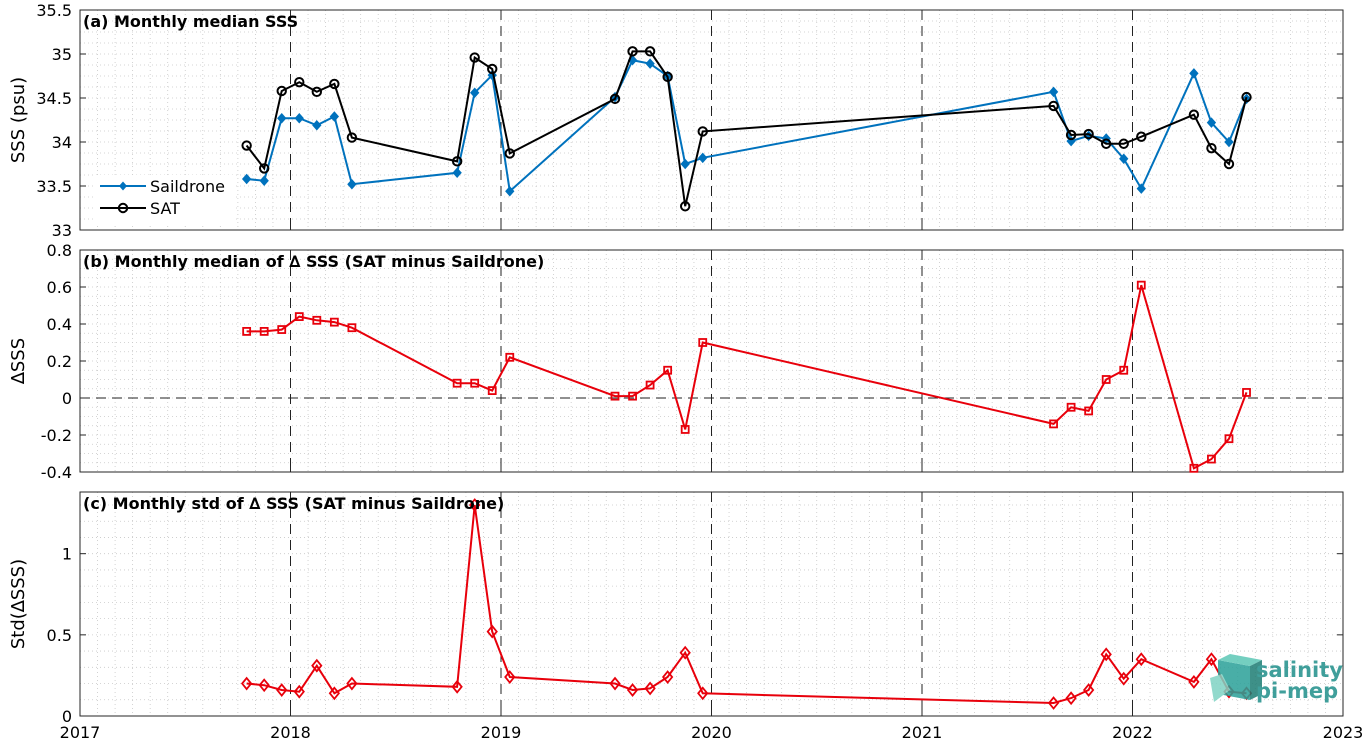 The width and height of the screenshot is (1368, 745). Describe the element at coordinates (501, 732) in the screenshot. I see `x-tick-label: 2019` at that location.